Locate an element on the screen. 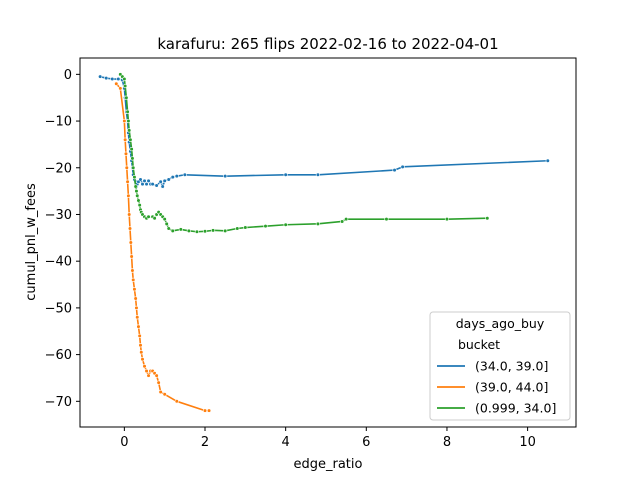 The height and width of the screenshot is (480, 640). legend-entry-label: (34.0, 39.0] is located at coordinates (511, 366).